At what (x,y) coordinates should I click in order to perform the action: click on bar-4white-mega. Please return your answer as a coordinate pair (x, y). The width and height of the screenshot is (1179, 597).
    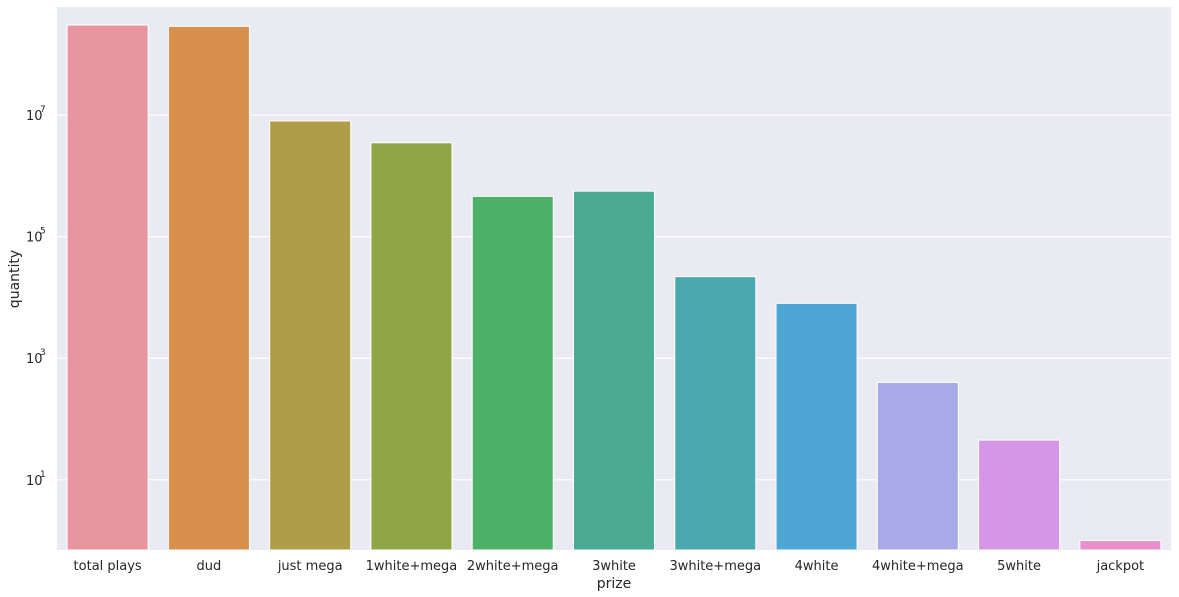
    Looking at the image, I should click on (917, 466).